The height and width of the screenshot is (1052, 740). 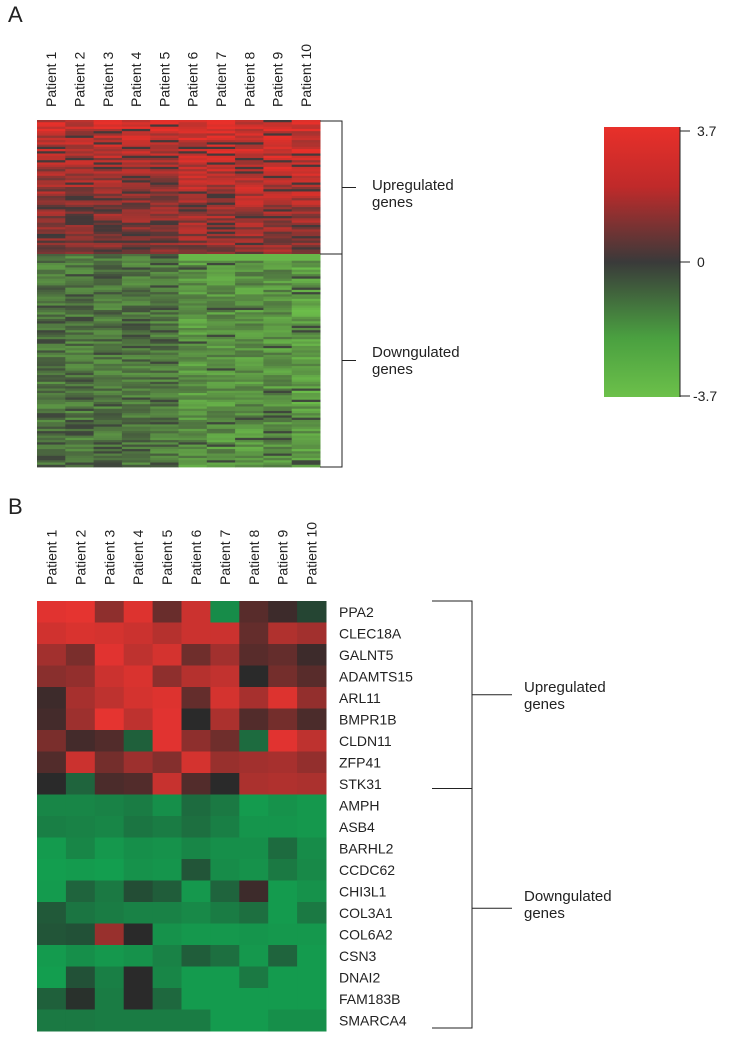 What do you see at coordinates (358, 956) in the screenshot?
I see `row-label: CSN3` at bounding box center [358, 956].